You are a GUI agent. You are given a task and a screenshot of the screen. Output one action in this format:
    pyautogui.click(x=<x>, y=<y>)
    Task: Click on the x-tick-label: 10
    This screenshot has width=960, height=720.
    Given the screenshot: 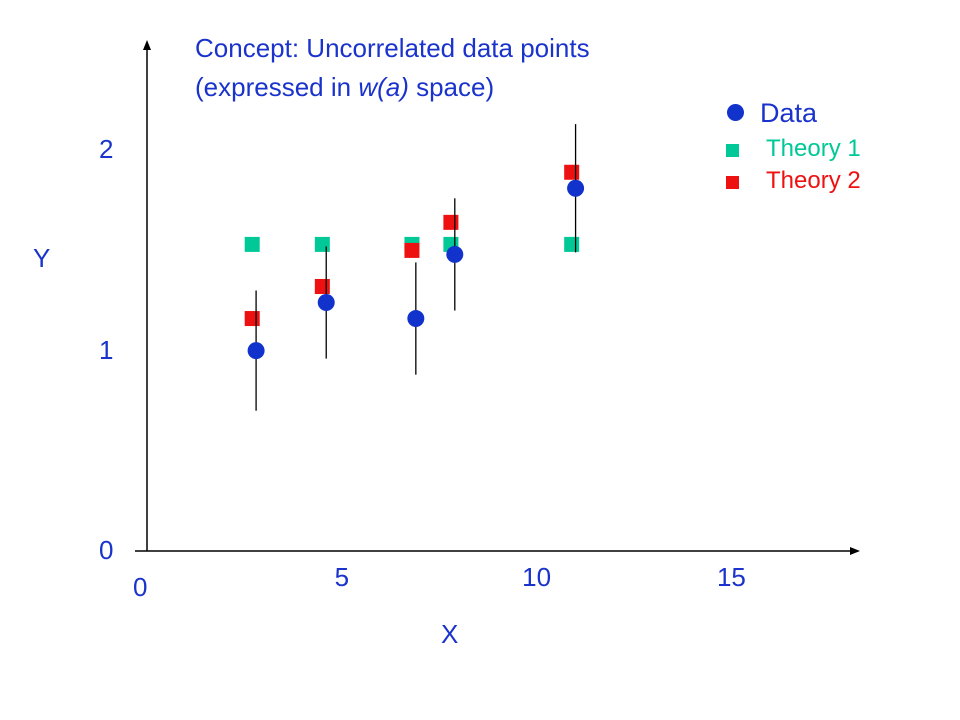 What is the action you would take?
    pyautogui.click(x=537, y=577)
    